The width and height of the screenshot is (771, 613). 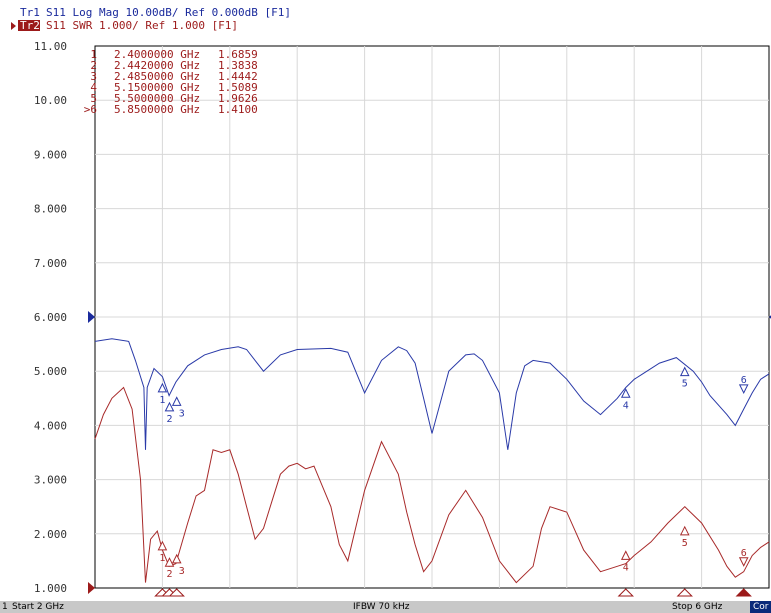 What do you see at coordinates (50, 100) in the screenshot?
I see `y-tick-label: 10.00` at bounding box center [50, 100].